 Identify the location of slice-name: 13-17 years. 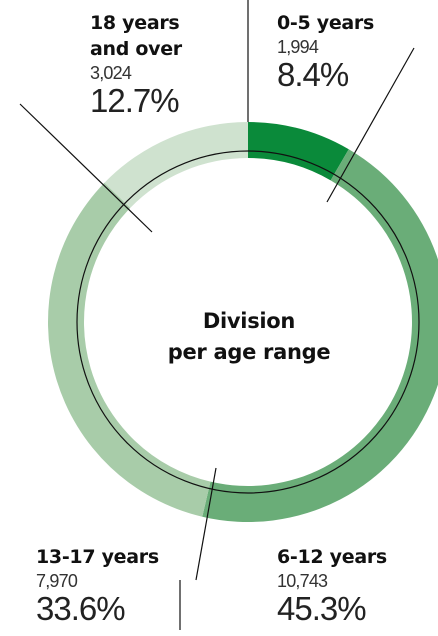
(126, 557).